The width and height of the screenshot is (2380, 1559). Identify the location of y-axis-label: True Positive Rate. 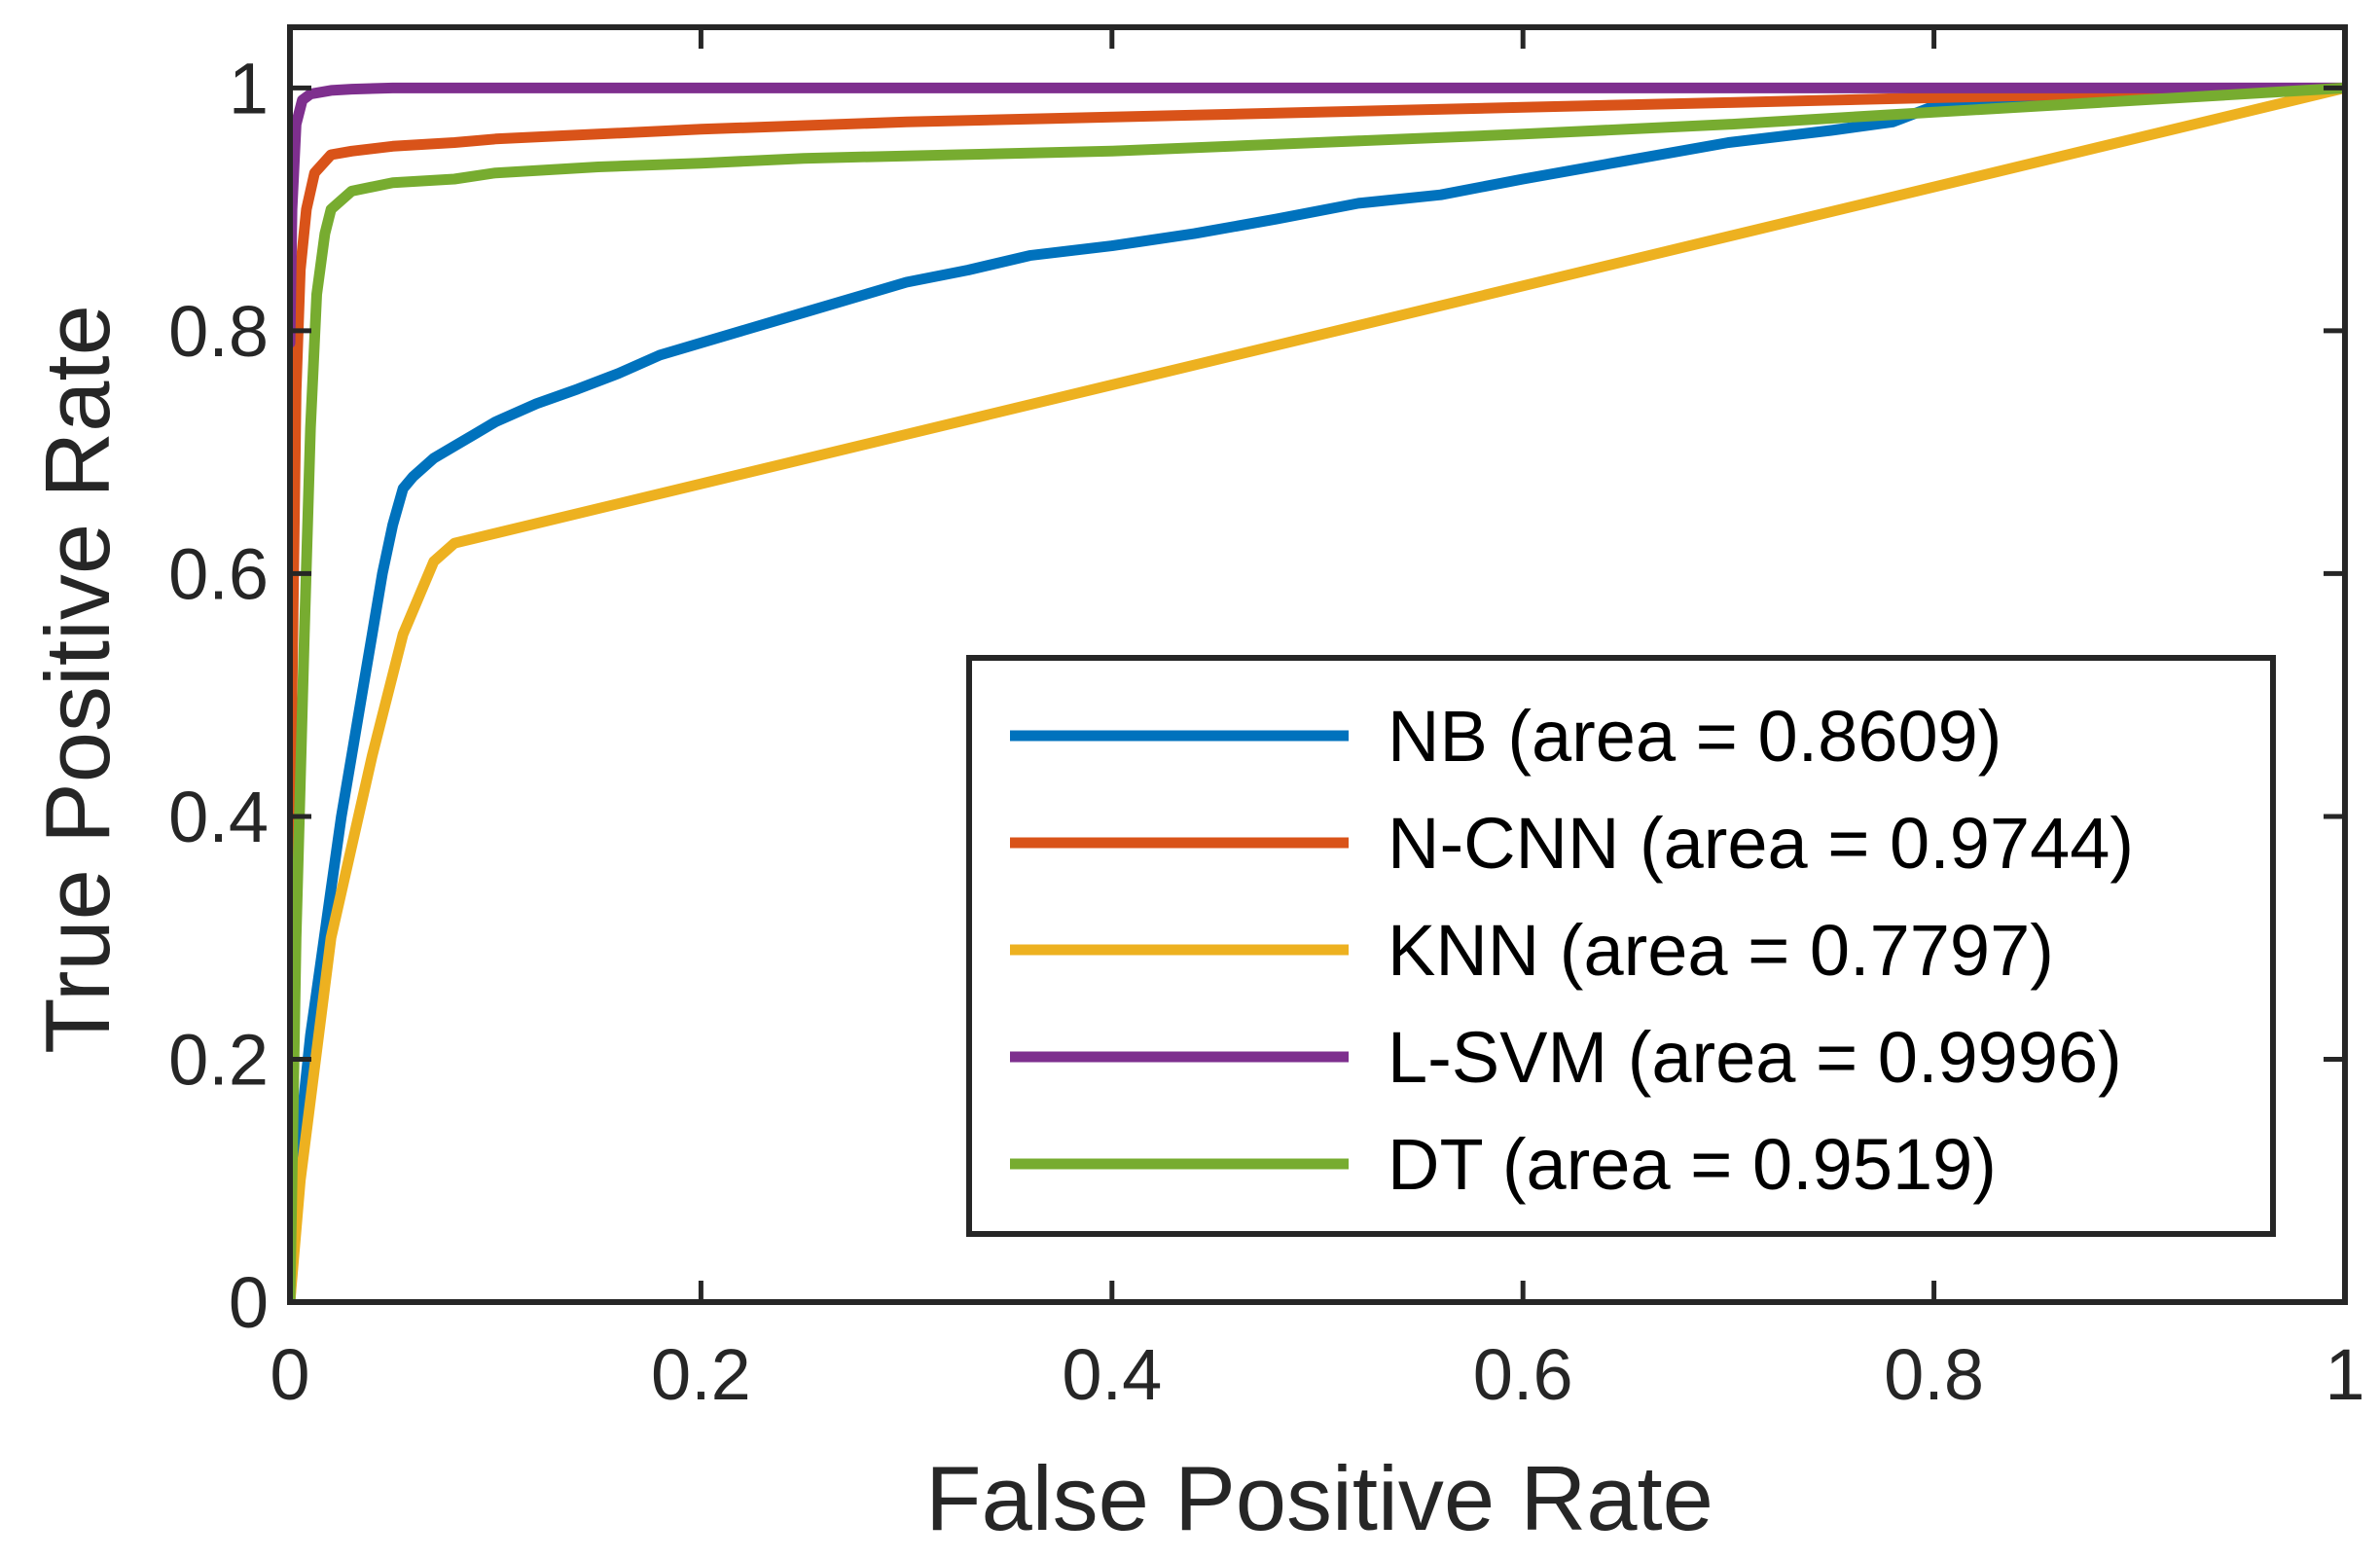
(77, 680).